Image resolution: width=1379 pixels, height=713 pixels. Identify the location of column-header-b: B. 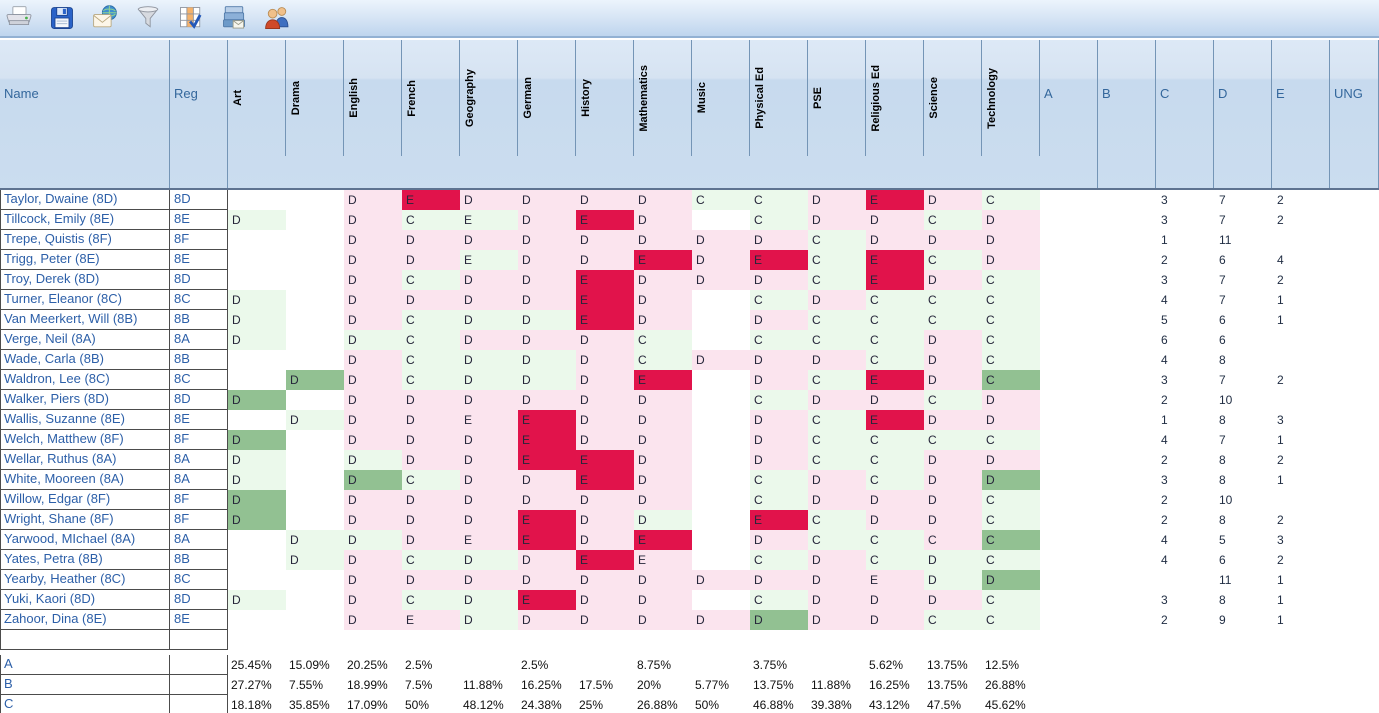
(1127, 114).